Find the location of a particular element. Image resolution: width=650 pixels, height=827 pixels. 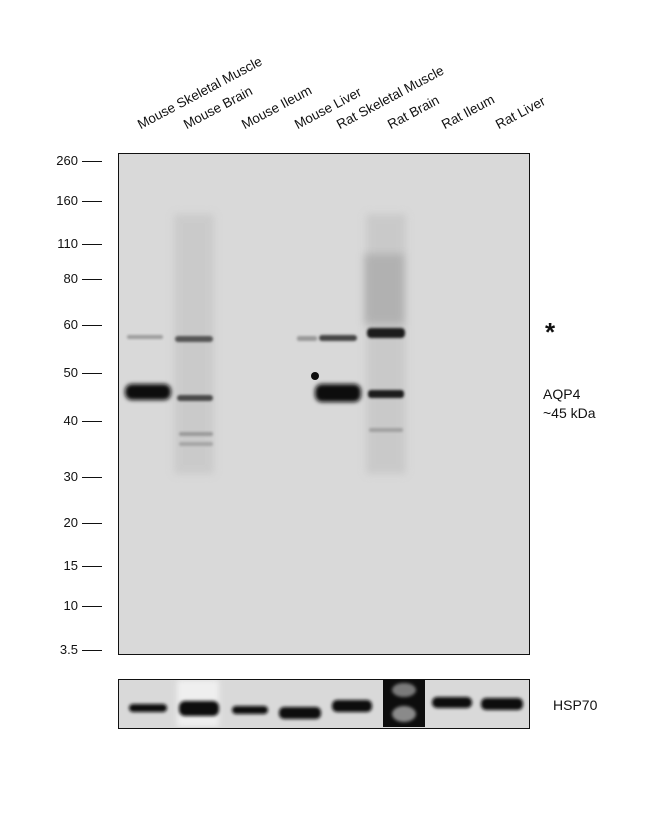

lane-label-rat-liver: Rat Liver is located at coordinates (520, 112).